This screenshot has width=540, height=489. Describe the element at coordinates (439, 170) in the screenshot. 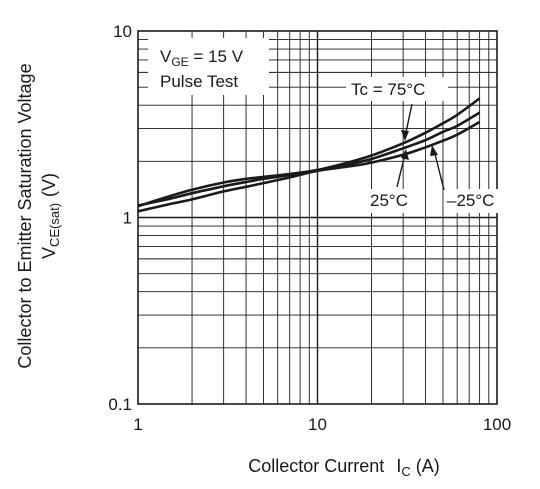

I see `annotation-leader-m25` at that location.